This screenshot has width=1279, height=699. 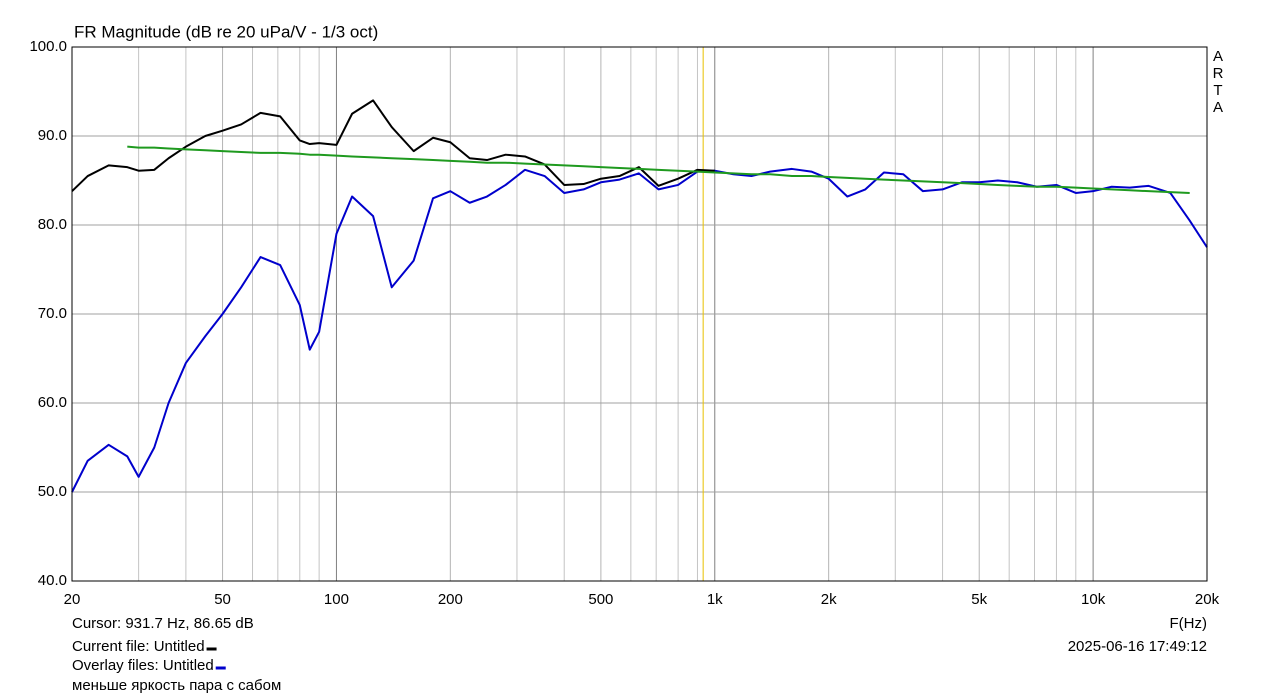 What do you see at coordinates (715, 599) in the screenshot?
I see `x-tick-label: 1k` at bounding box center [715, 599].